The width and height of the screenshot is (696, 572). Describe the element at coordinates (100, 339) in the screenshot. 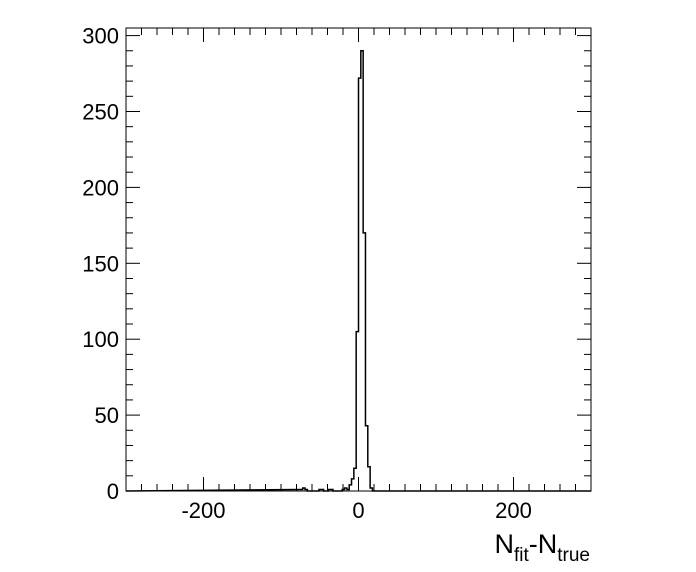

I see `y-tick-label: 100` at that location.